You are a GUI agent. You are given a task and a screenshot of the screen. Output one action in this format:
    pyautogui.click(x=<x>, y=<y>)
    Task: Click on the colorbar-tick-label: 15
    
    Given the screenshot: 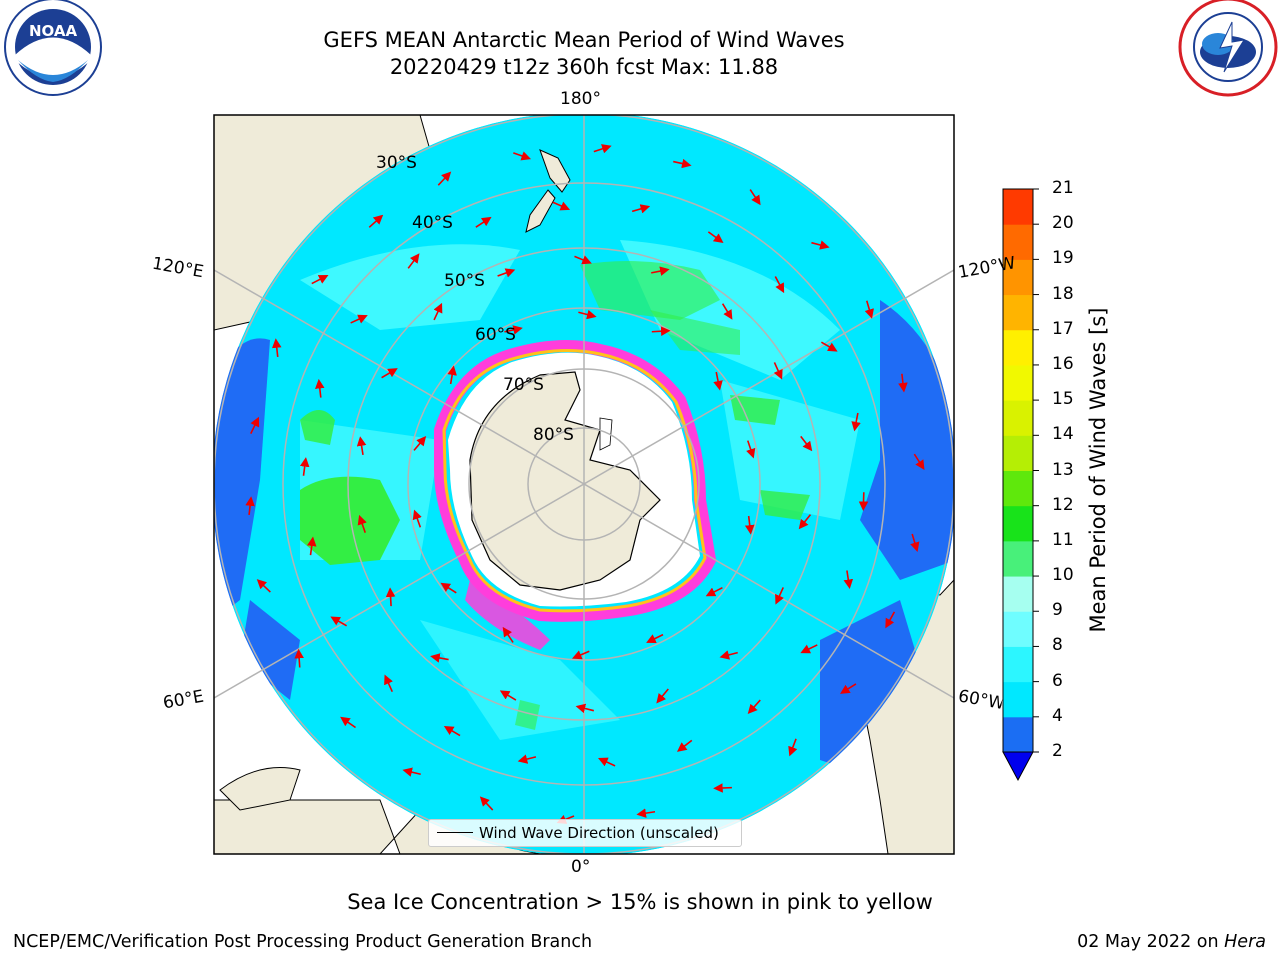 What is the action you would take?
    pyautogui.click(x=1063, y=399)
    